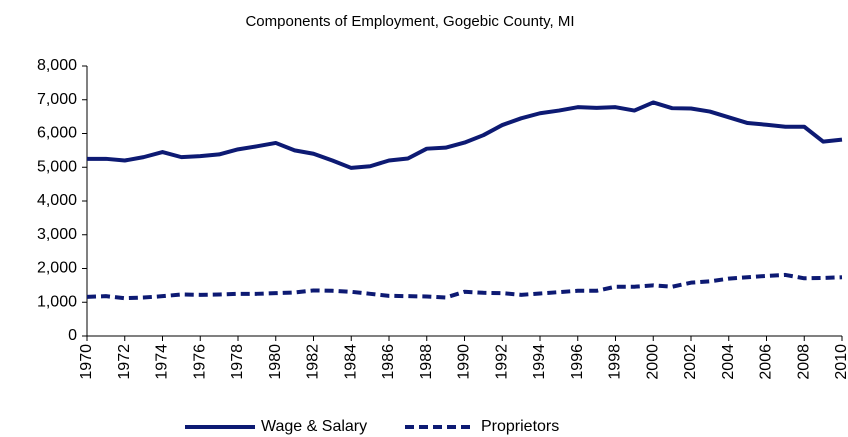  What do you see at coordinates (72, 335) in the screenshot?
I see `y-tick-label: 0` at bounding box center [72, 335].